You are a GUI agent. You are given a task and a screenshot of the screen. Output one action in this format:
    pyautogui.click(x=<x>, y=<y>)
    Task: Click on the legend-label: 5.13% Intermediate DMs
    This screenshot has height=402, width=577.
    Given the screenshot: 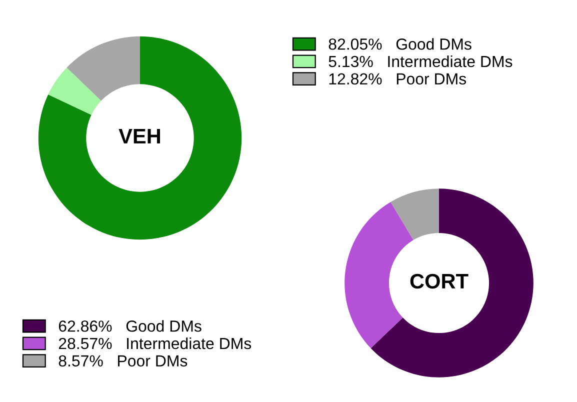 What is the action you would take?
    pyautogui.click(x=420, y=61)
    